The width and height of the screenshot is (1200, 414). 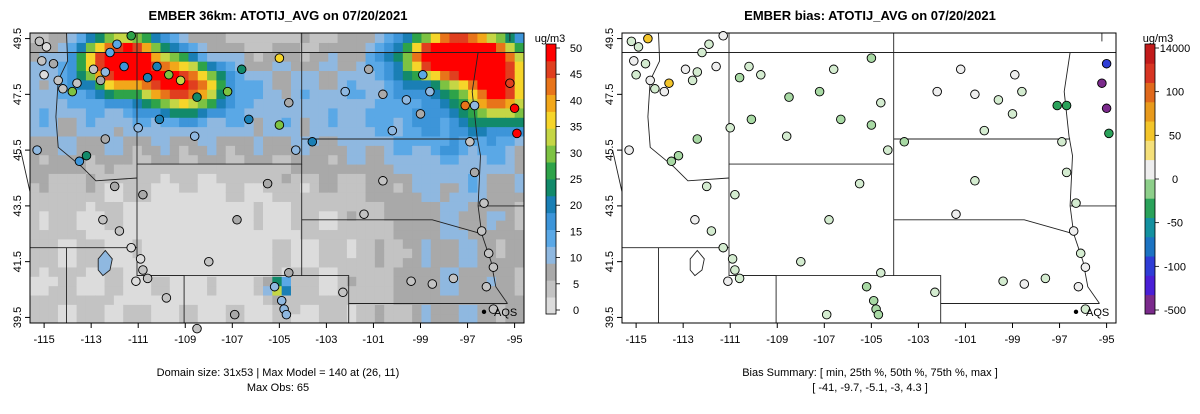 I want to click on y-tick-label: 49.5, so click(x=18, y=38).